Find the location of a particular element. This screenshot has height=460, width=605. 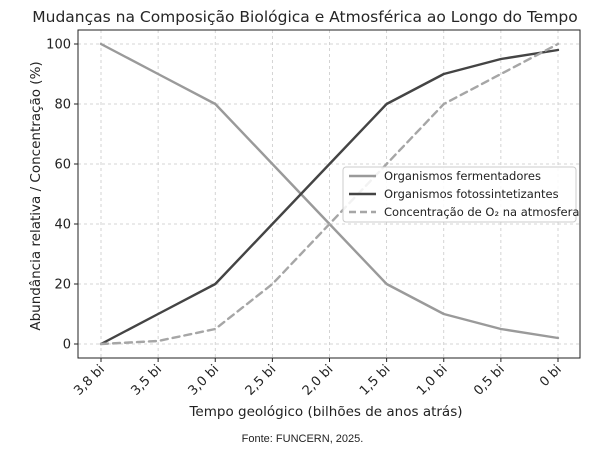

y-tick-label: 40 is located at coordinates (62, 225).